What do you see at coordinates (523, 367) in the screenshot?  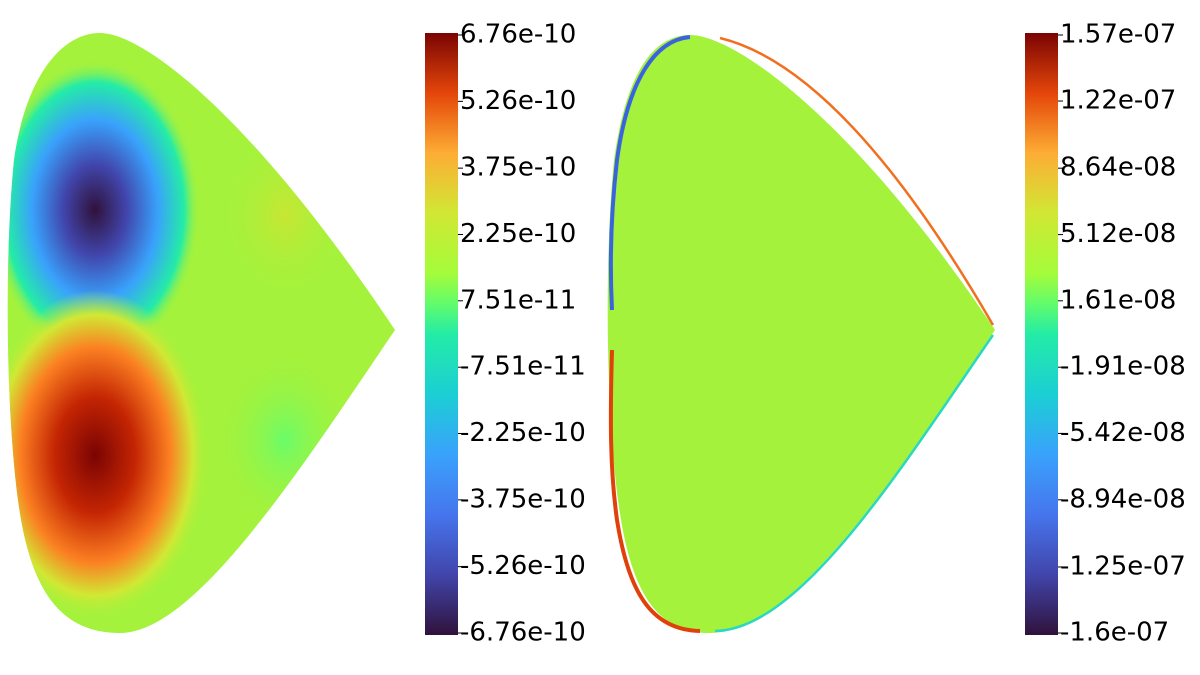 I see `colorbar-tick-label: -7.51e-11` at bounding box center [523, 367].